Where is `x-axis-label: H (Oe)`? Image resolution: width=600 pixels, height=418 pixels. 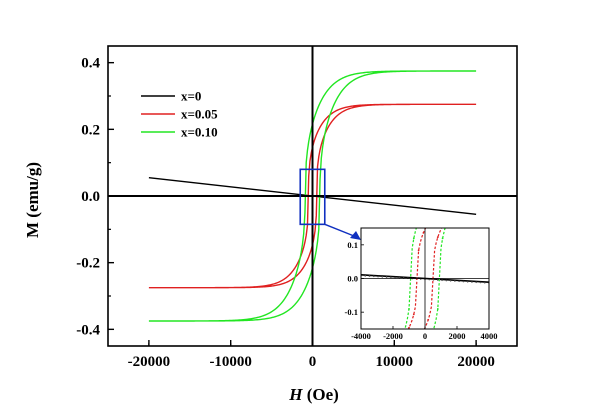 x-axis-label: H (Oe) is located at coordinates (313, 394).